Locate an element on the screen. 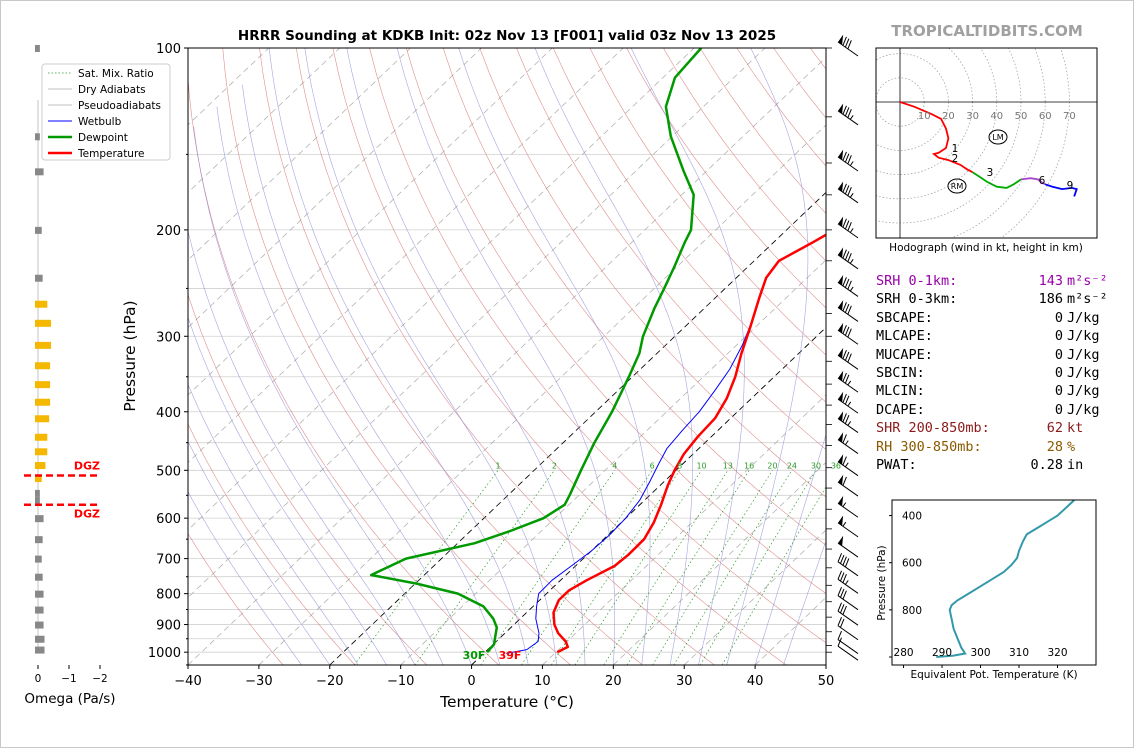 Image resolution: width=1134 pixels, height=748 pixels. hodograph-ring-label: 30 is located at coordinates (972, 116).